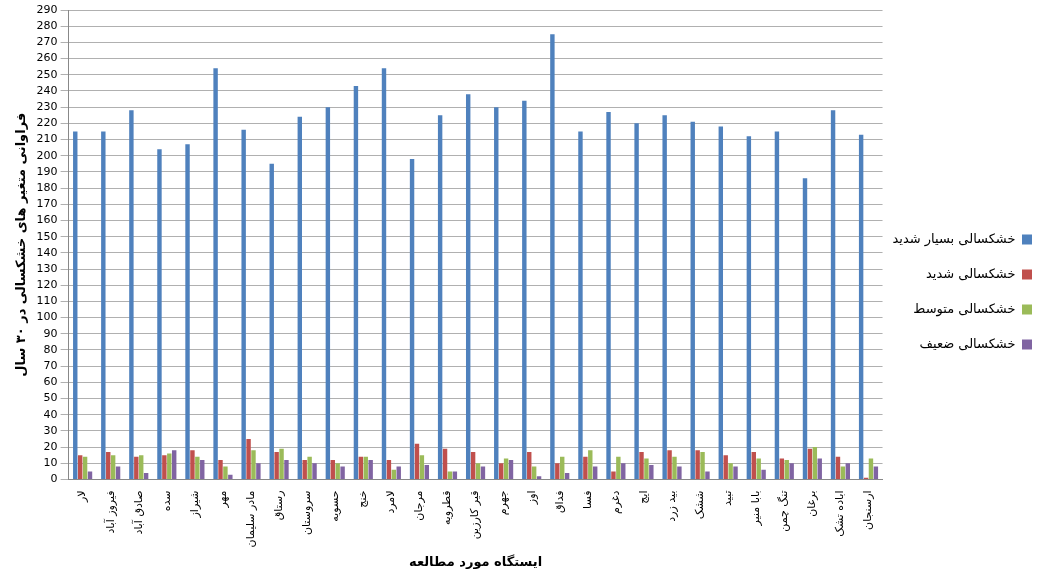 This screenshot has height=579, width=1064. Describe the element at coordinates (137, 512) in the screenshot. I see `x-tick-label: صادق آباد` at that location.